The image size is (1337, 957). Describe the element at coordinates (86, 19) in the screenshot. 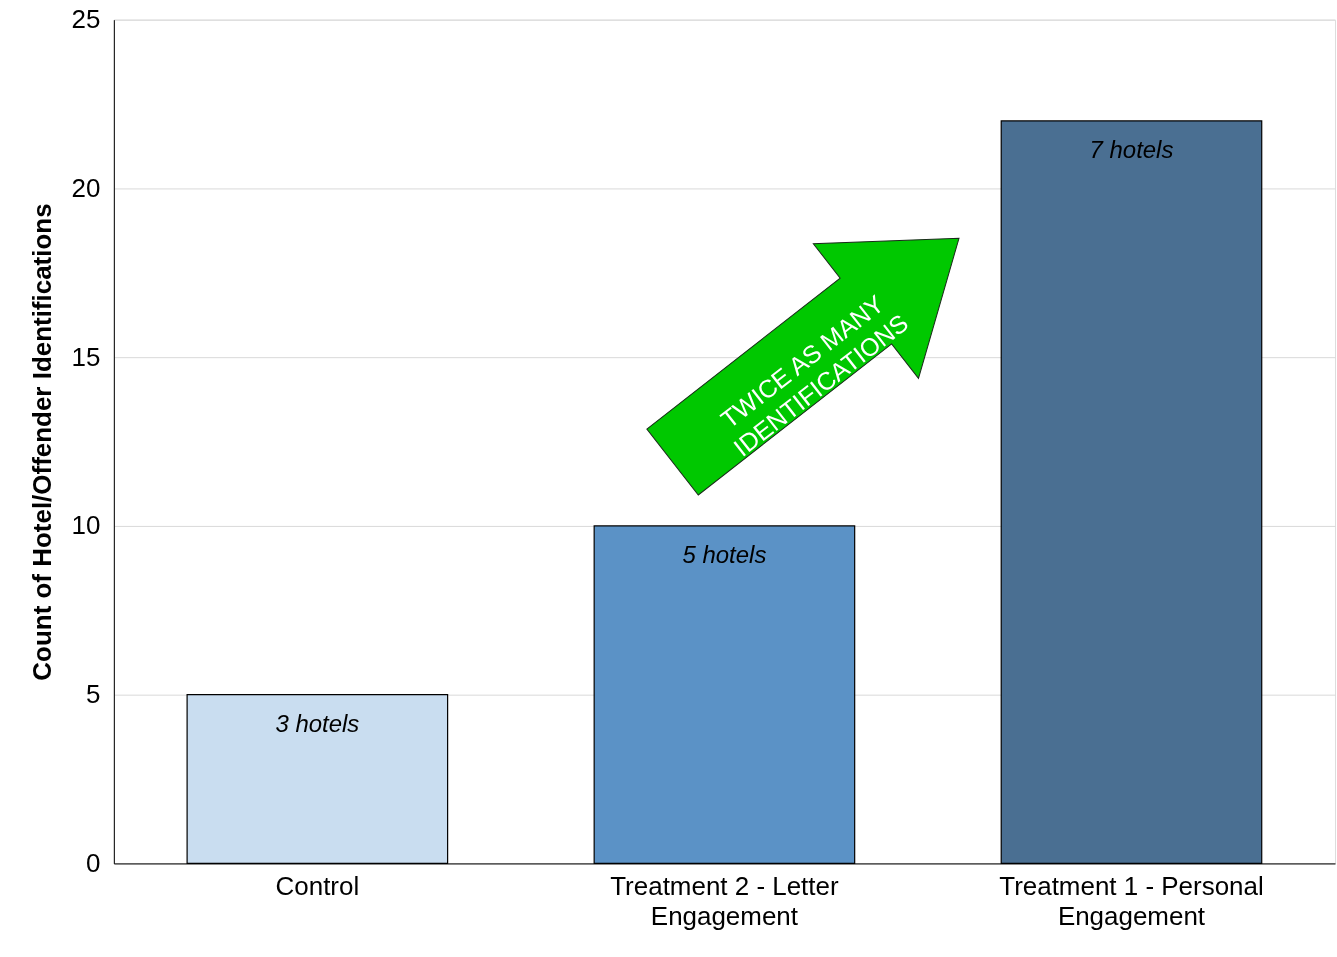

I see `y-tick-label: 25` at that location.